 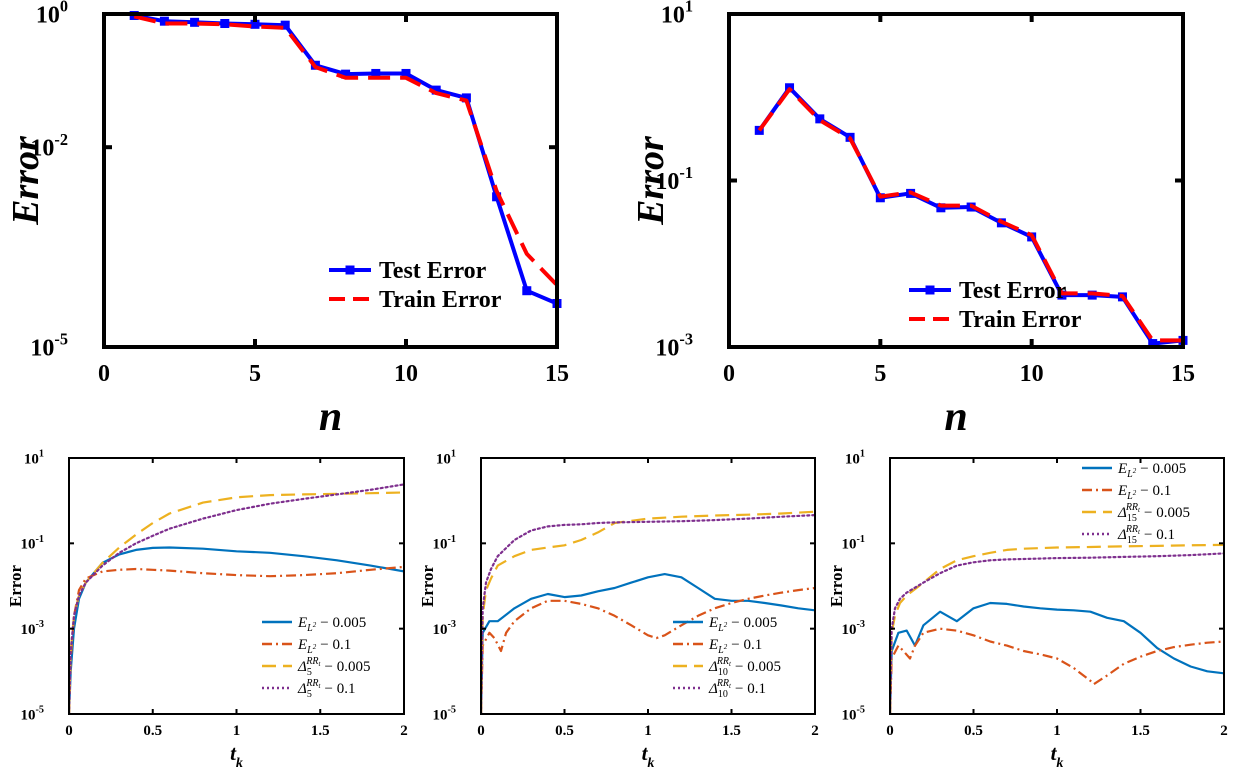 I want to click on legend-label-2: Train Error, so click(x=440, y=300).